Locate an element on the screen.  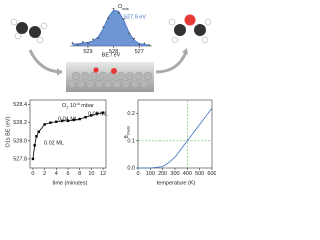
peak-main: O is located at coordinates (120, 7).